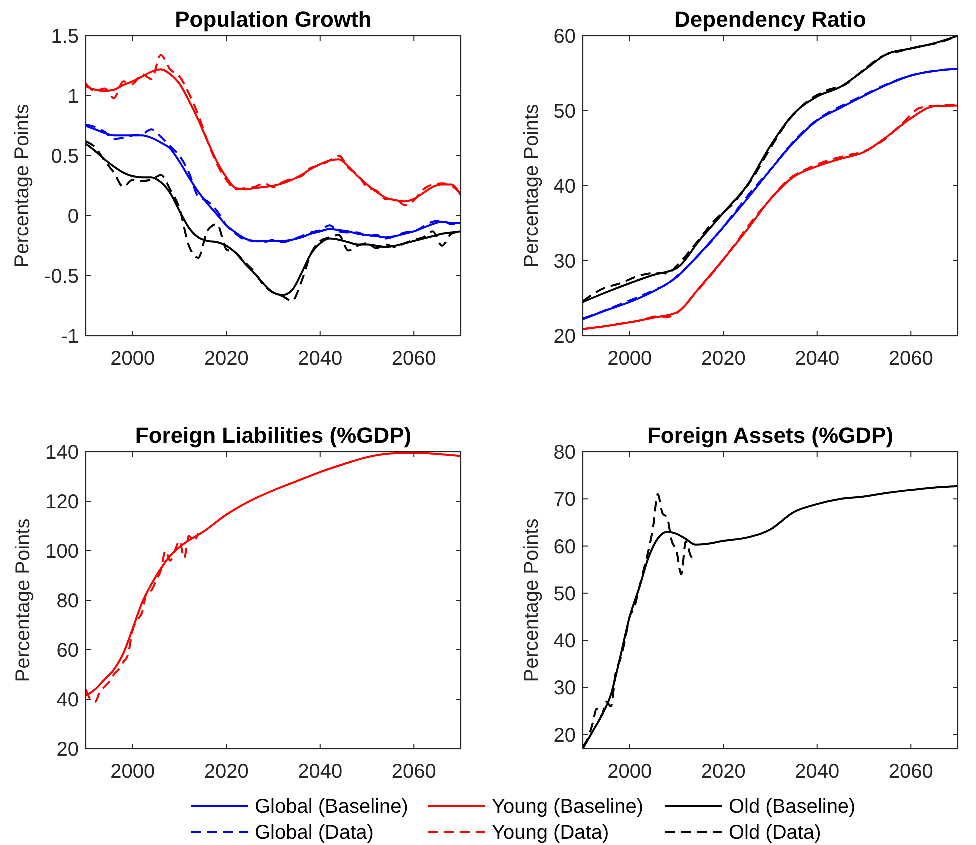 This screenshot has width=976, height=845. What do you see at coordinates (770, 19) in the screenshot?
I see `chart-title: Dependency Ratio` at bounding box center [770, 19].